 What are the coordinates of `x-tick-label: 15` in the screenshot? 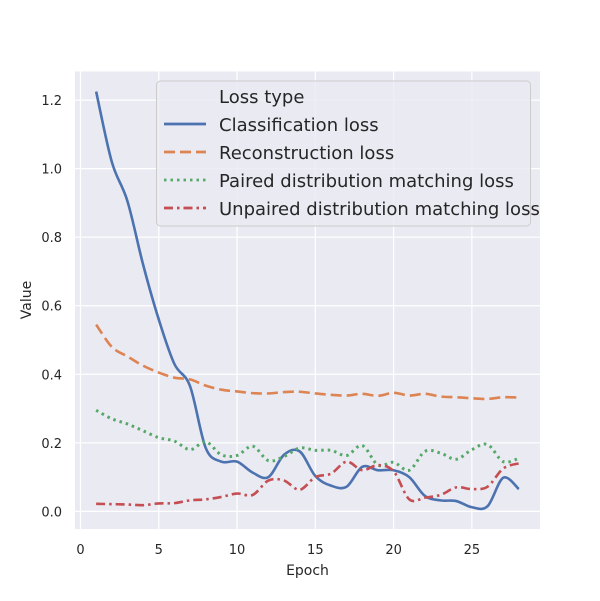 It's located at (315, 550).